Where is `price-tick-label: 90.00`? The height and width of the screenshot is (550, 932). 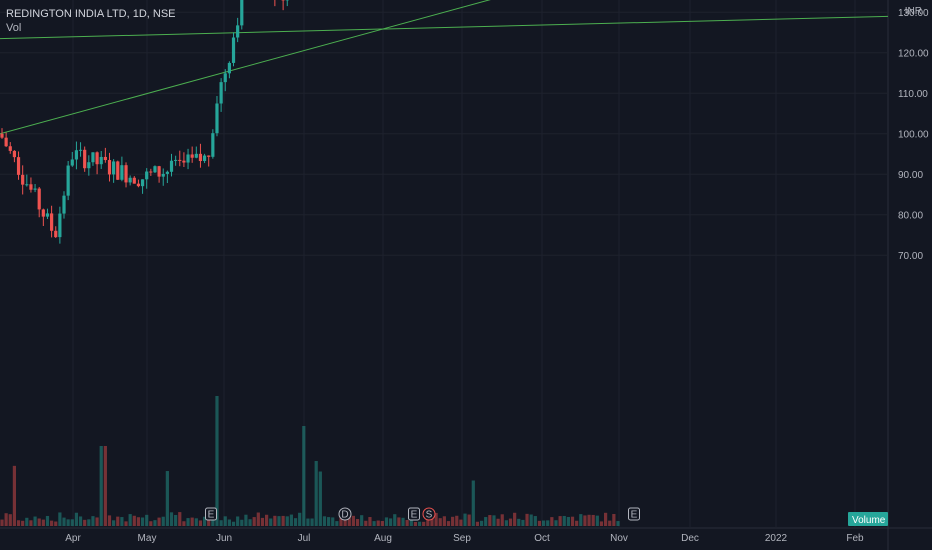 price-tick-label: 90.00 is located at coordinates (910, 175).